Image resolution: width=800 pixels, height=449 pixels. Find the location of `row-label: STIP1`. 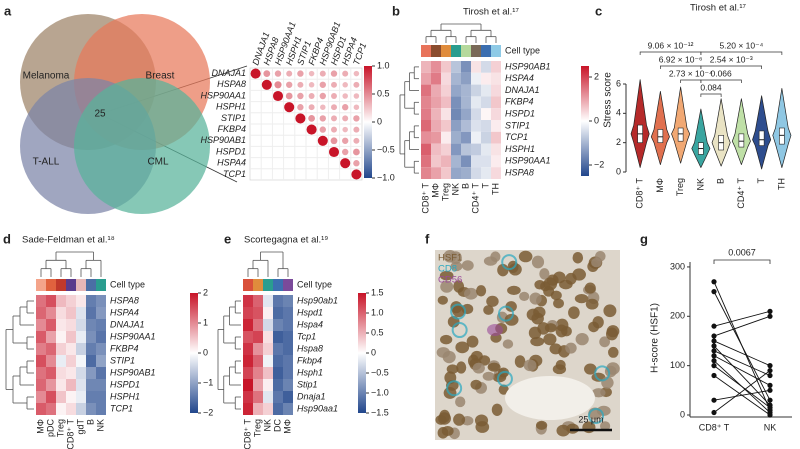

row-label: STIP1 is located at coordinates (233, 118).